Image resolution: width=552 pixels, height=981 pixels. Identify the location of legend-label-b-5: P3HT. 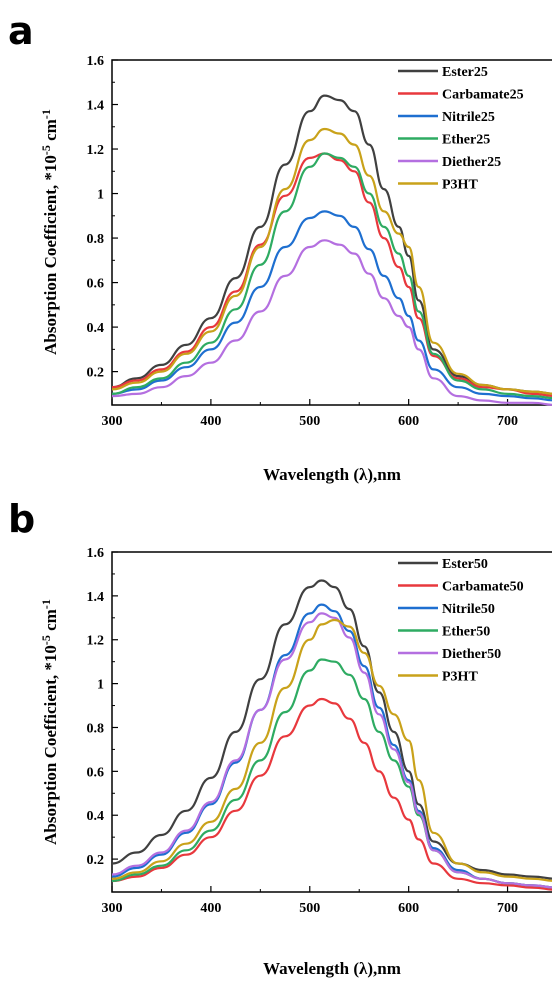
(460, 677).